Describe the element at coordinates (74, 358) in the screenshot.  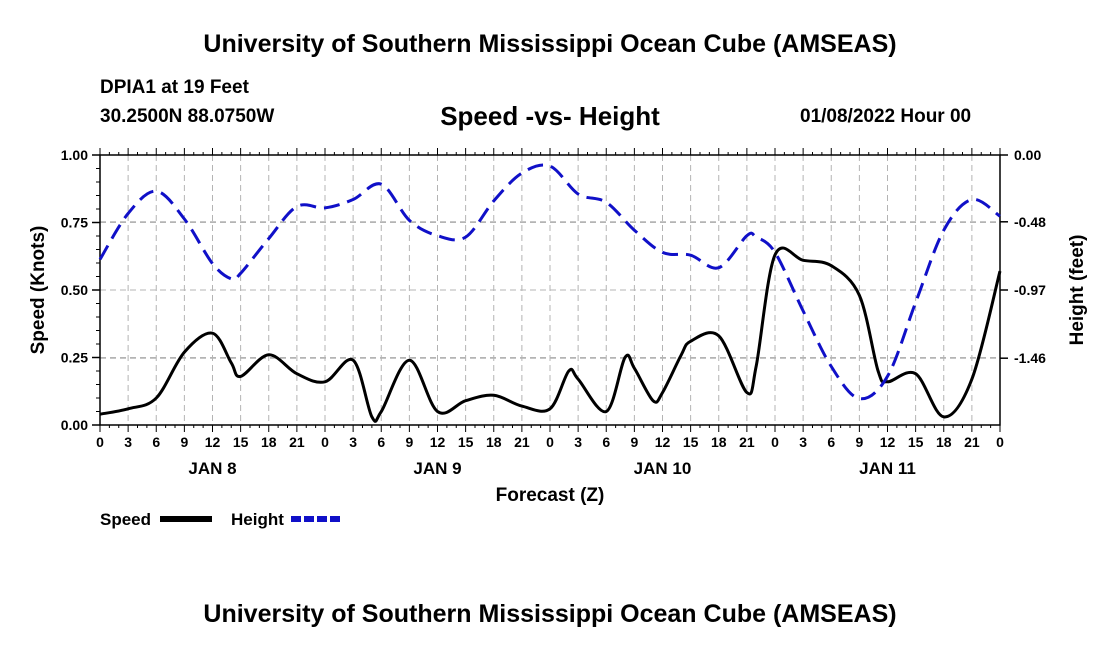
I see `y-tick-label: 0.25` at that location.